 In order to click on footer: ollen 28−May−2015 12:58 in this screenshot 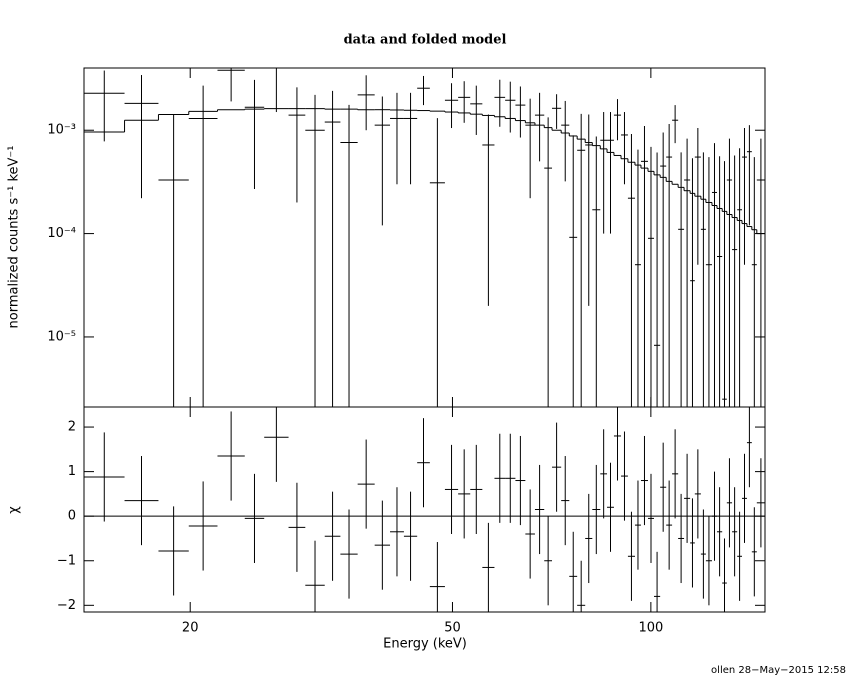, I will do `click(778, 670)`.